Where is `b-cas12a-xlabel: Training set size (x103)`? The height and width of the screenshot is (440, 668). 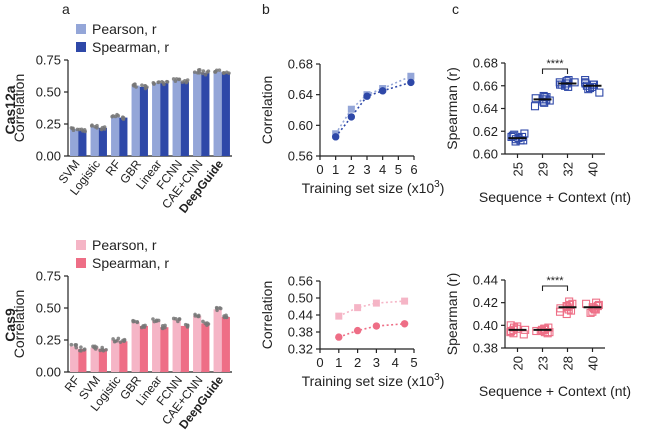
b-cas12a-xlabel: Training set size (x103) is located at coordinates (373, 187).